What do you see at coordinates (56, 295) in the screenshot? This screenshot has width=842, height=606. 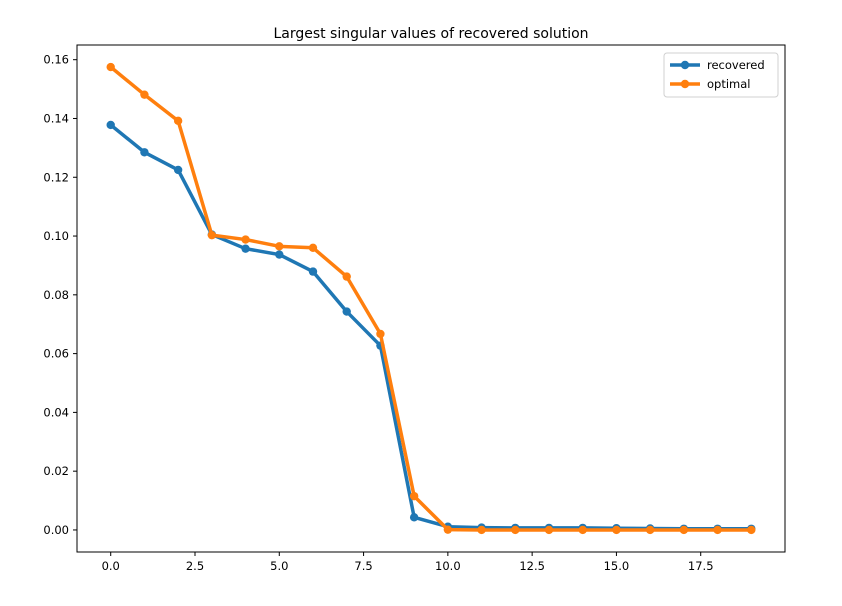 I see `y-tick-label: 0.08` at bounding box center [56, 295].